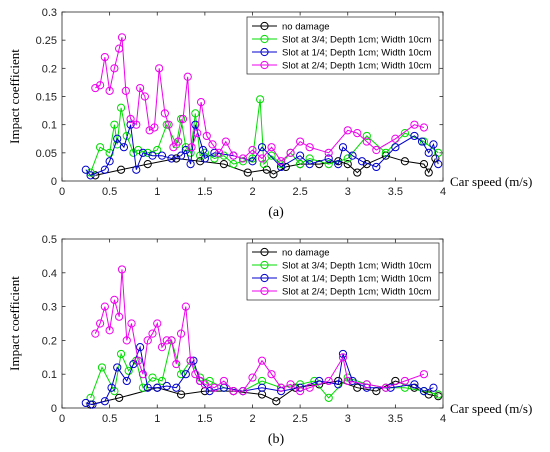  Describe the element at coordinates (276, 212) in the screenshot. I see `panel-label: (a)` at that location.